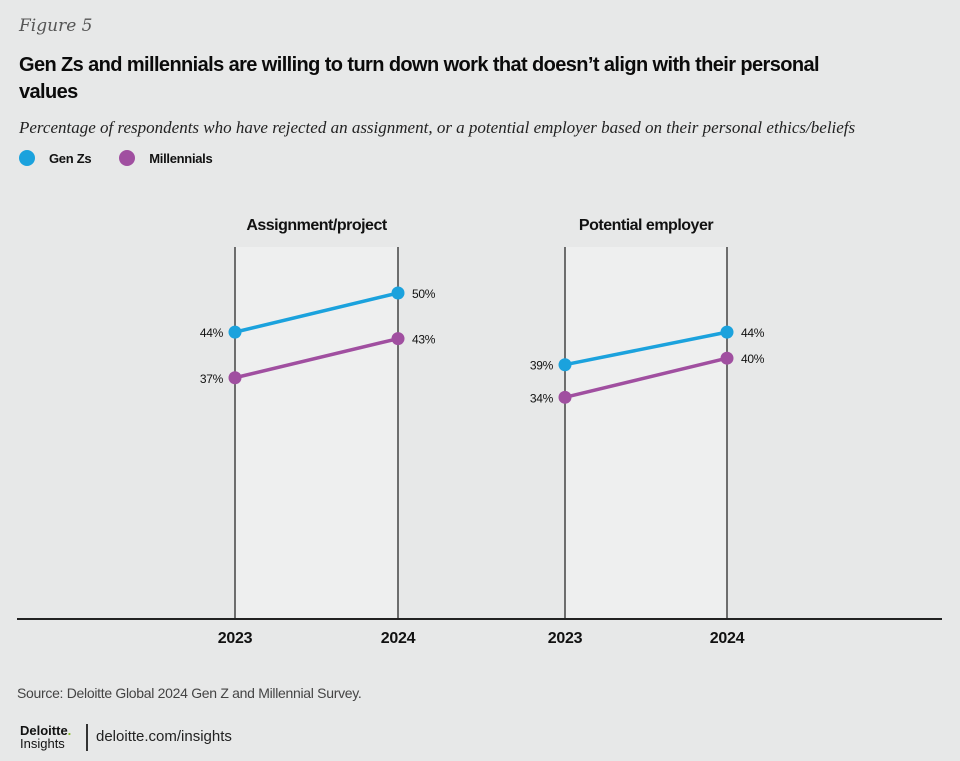 This screenshot has width=960, height=761. I want to click on panel-title: Assignment/project, so click(317, 225).